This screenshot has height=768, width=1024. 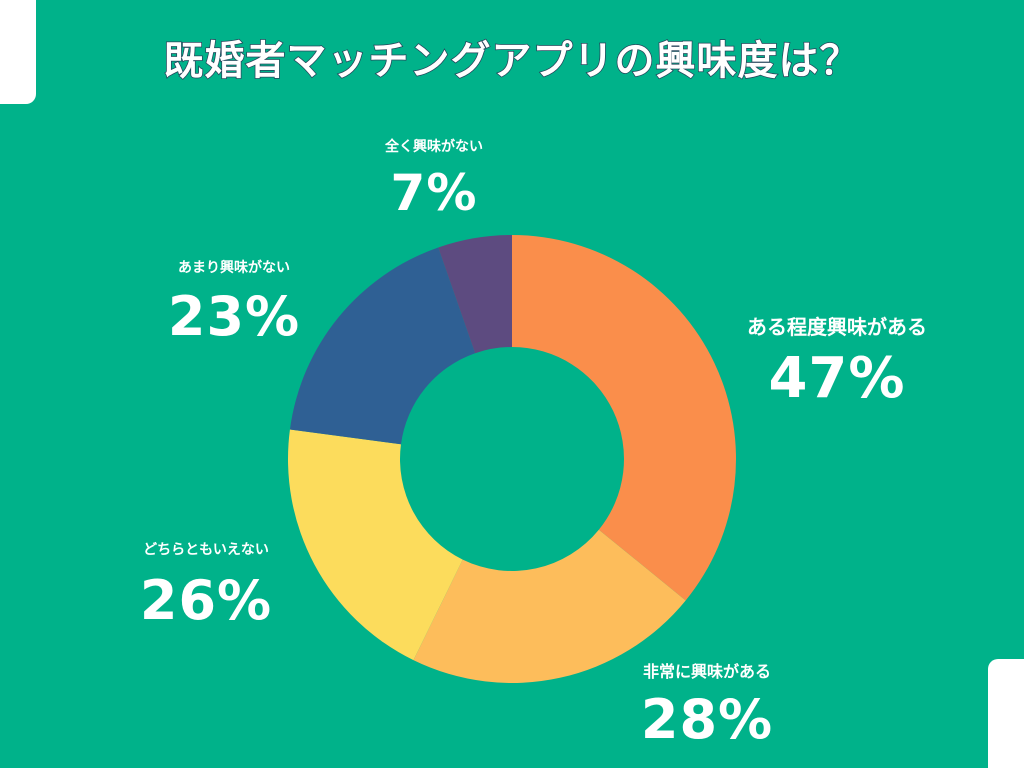 I want to click on value-label: 28%, so click(x=707, y=719).